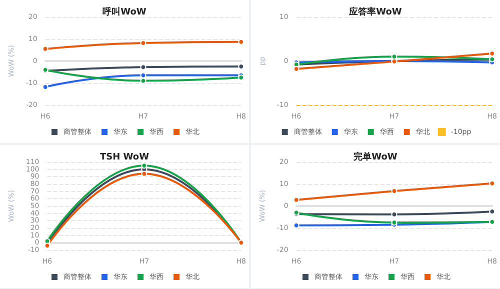 The width and height of the screenshot is (500, 289). Describe the element at coordinates (125, 157) in the screenshot. I see `chart-title: TSH WoW` at that location.